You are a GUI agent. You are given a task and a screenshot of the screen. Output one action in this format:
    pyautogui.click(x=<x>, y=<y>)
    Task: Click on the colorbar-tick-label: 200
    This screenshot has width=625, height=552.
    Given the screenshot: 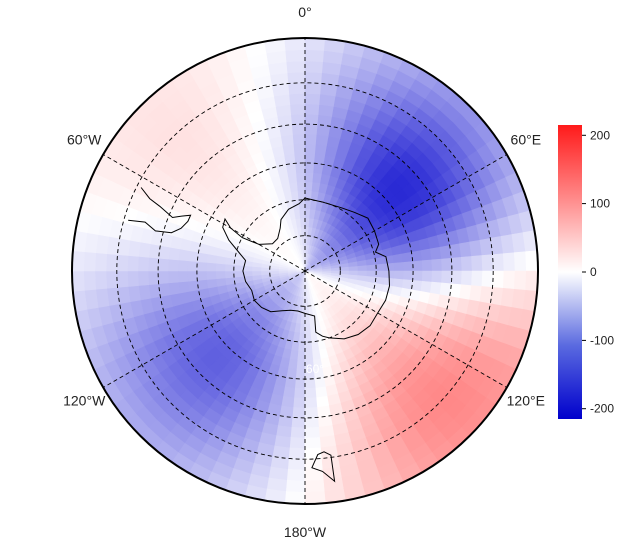 What is the action you would take?
    pyautogui.click(x=600, y=135)
    